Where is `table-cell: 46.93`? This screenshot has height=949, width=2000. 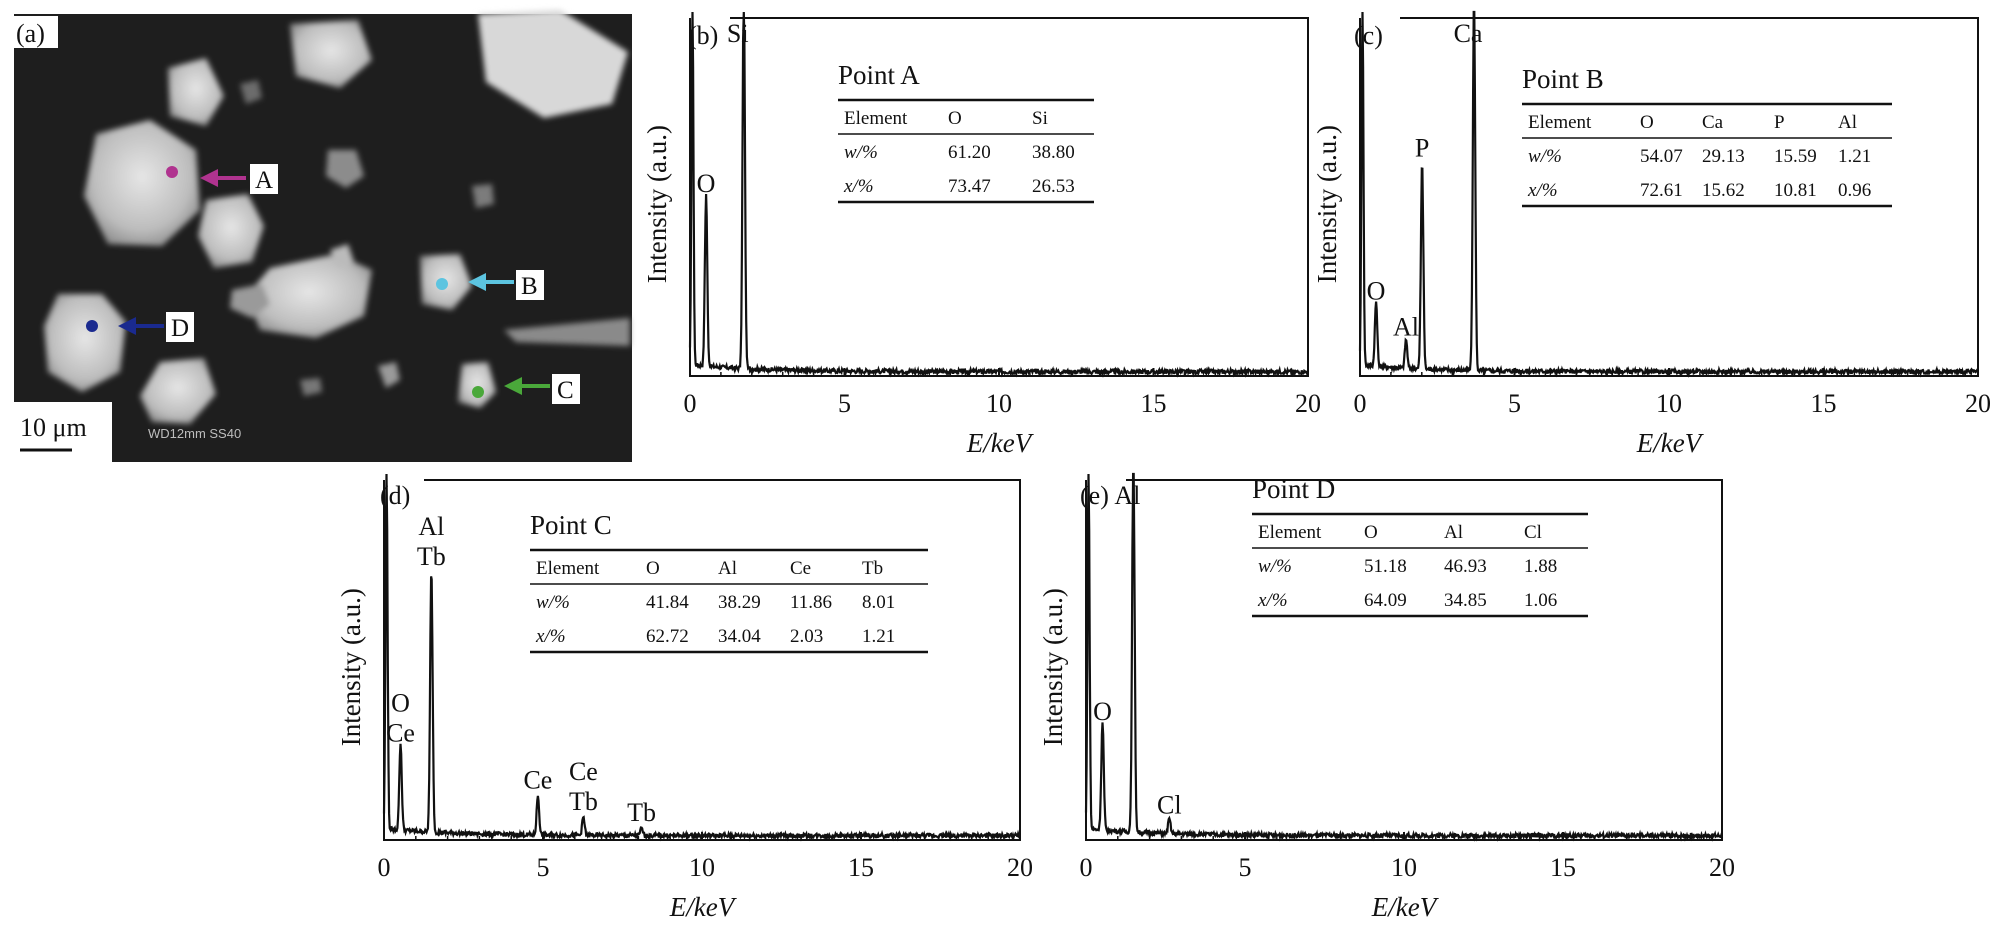 table-cell: 46.93 is located at coordinates (1465, 566).